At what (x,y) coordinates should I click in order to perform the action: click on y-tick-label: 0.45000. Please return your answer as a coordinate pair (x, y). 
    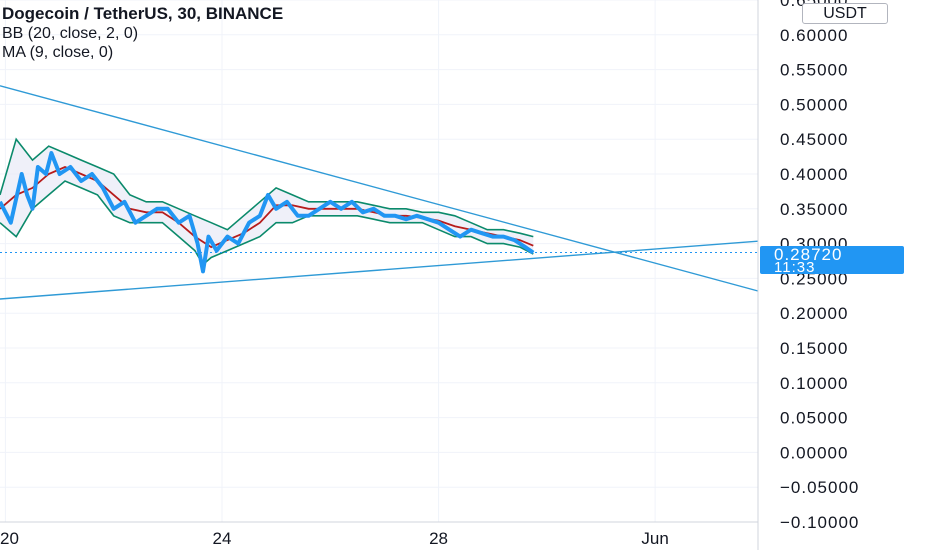
    Looking at the image, I should click on (814, 139).